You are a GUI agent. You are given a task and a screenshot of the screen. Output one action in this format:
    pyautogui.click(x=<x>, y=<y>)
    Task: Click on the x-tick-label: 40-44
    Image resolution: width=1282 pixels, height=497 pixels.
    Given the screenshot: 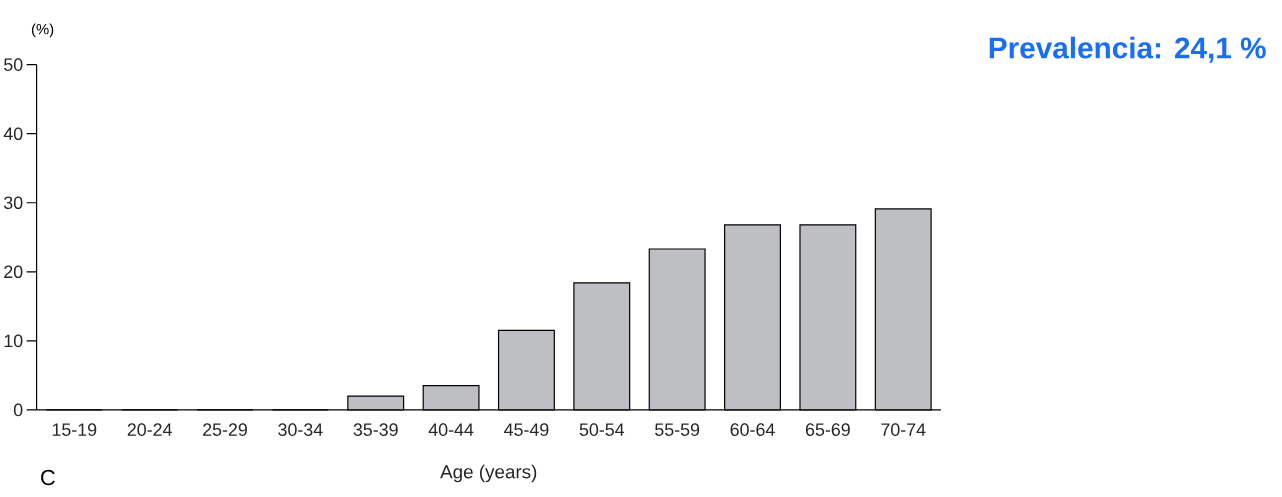 What is the action you would take?
    pyautogui.click(x=451, y=429)
    